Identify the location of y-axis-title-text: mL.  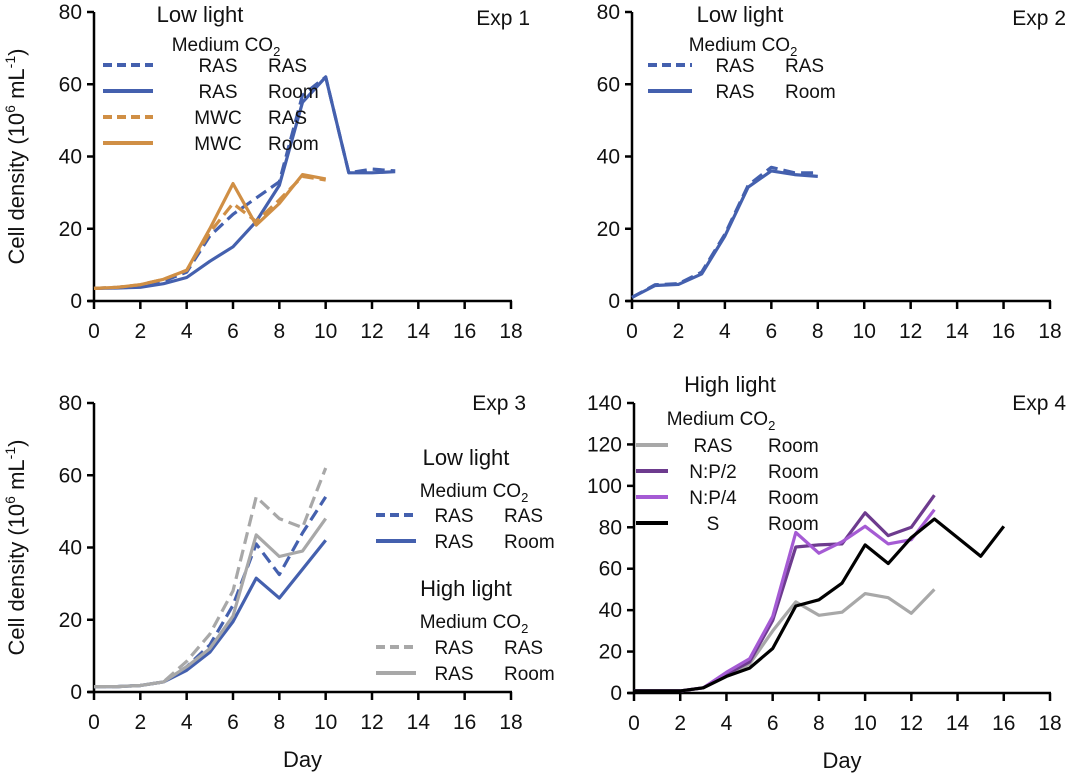
(16, 86).